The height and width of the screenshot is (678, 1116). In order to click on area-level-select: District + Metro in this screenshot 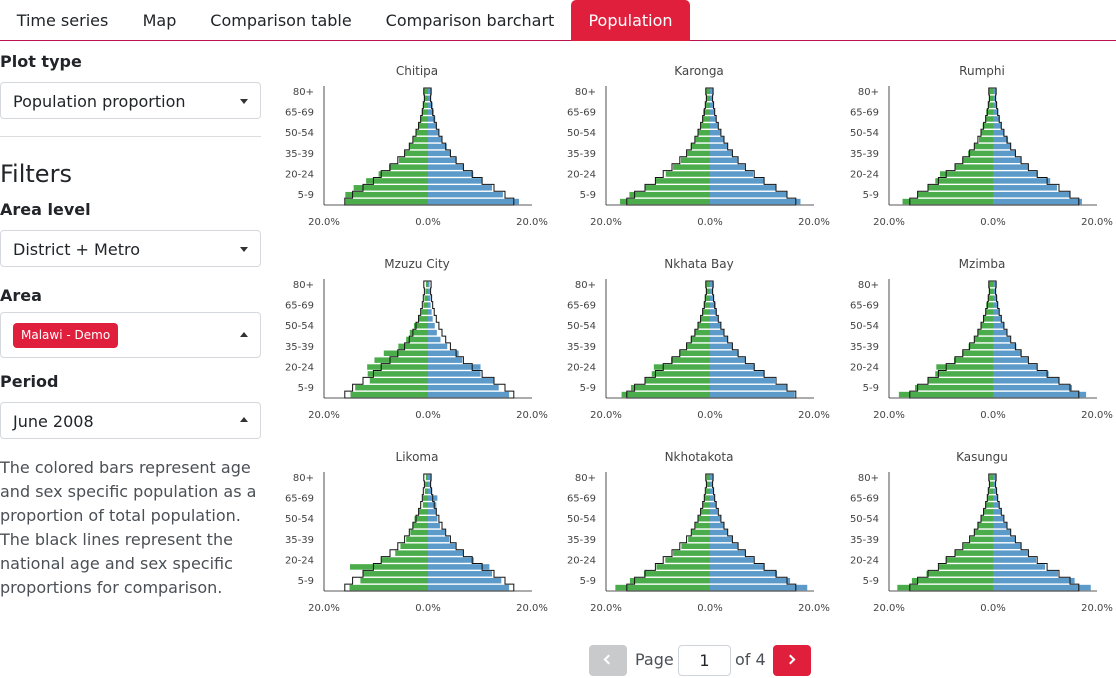, I will do `click(130, 248)`.